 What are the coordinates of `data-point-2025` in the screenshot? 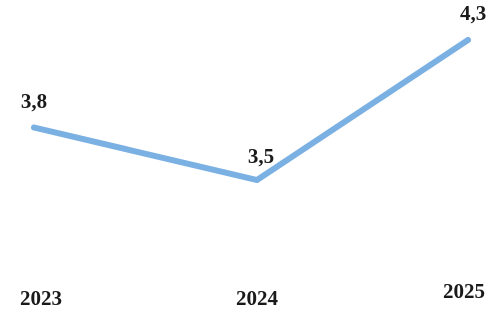 It's located at (468, 40).